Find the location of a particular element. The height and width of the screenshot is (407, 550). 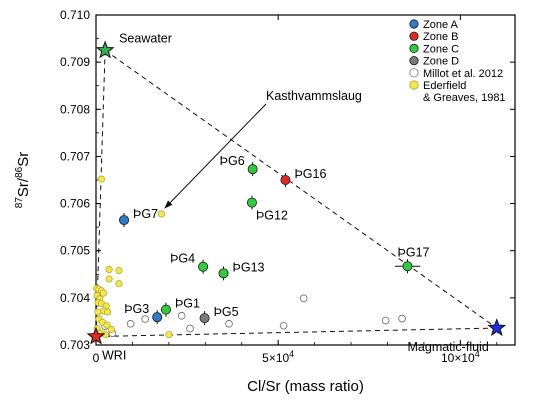

mixing-line is located at coordinates (296, 332).